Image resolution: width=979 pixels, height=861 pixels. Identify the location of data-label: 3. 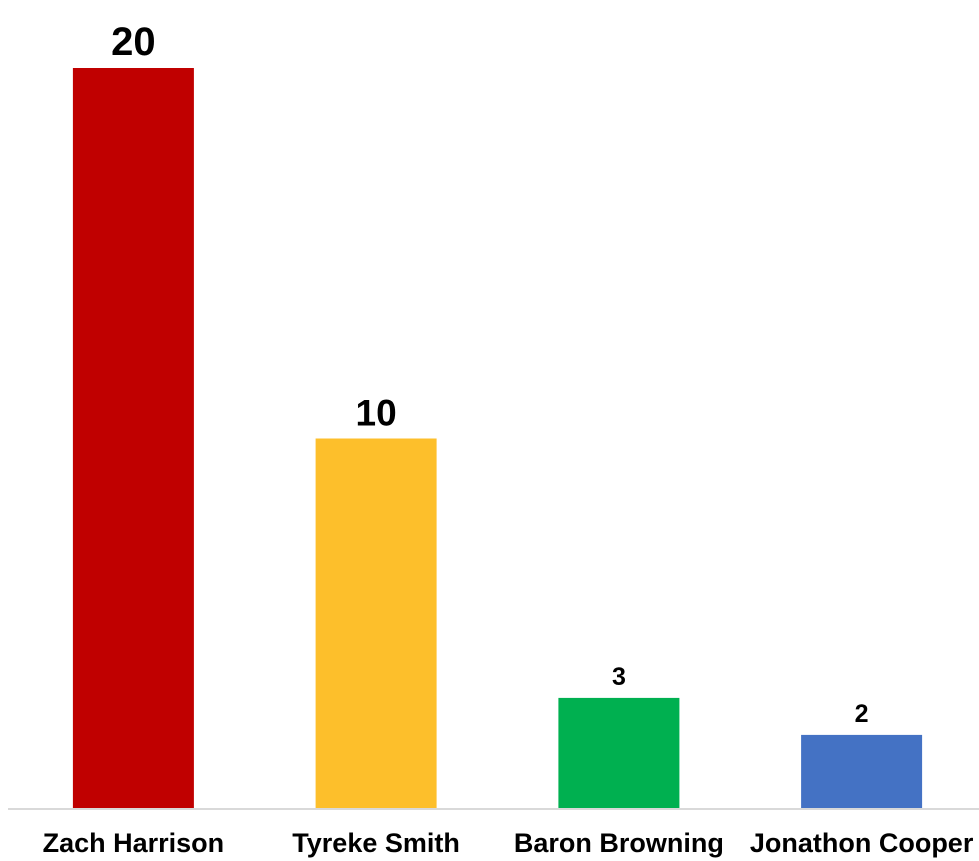
(619, 677).